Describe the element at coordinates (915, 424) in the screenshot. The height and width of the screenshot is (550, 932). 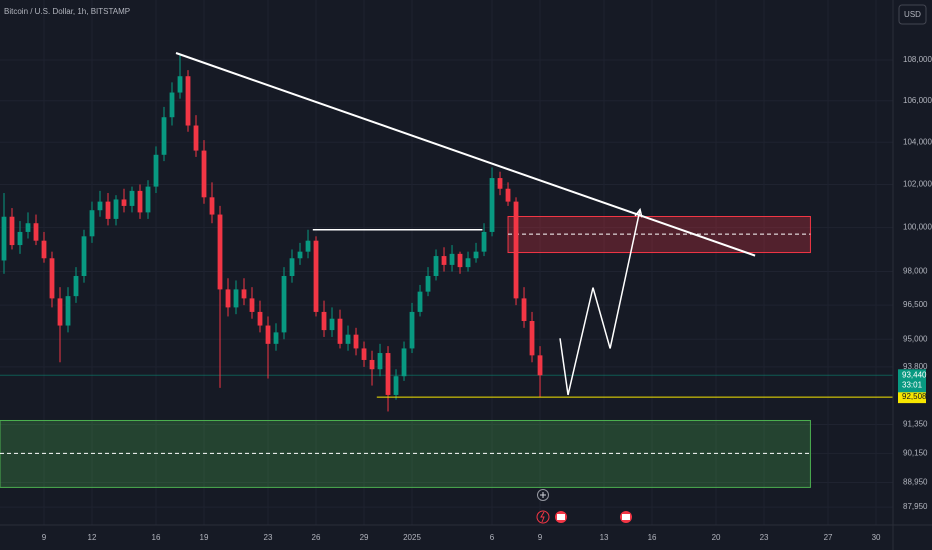
I see `y-tick-label: 91,350` at that location.